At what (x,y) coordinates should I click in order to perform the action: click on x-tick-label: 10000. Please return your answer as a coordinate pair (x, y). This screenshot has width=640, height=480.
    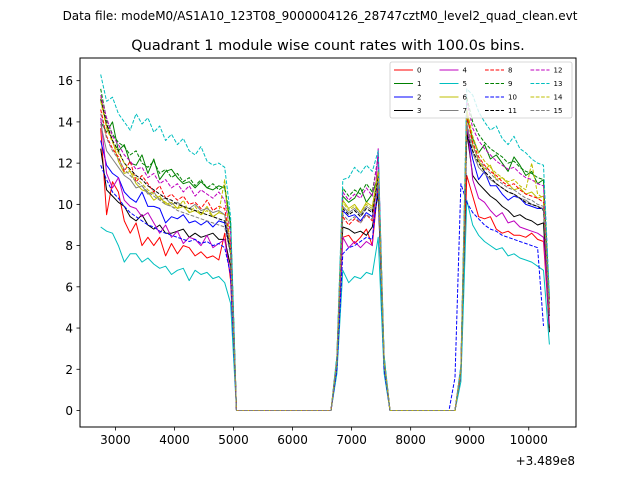
    Looking at the image, I should click on (529, 440).